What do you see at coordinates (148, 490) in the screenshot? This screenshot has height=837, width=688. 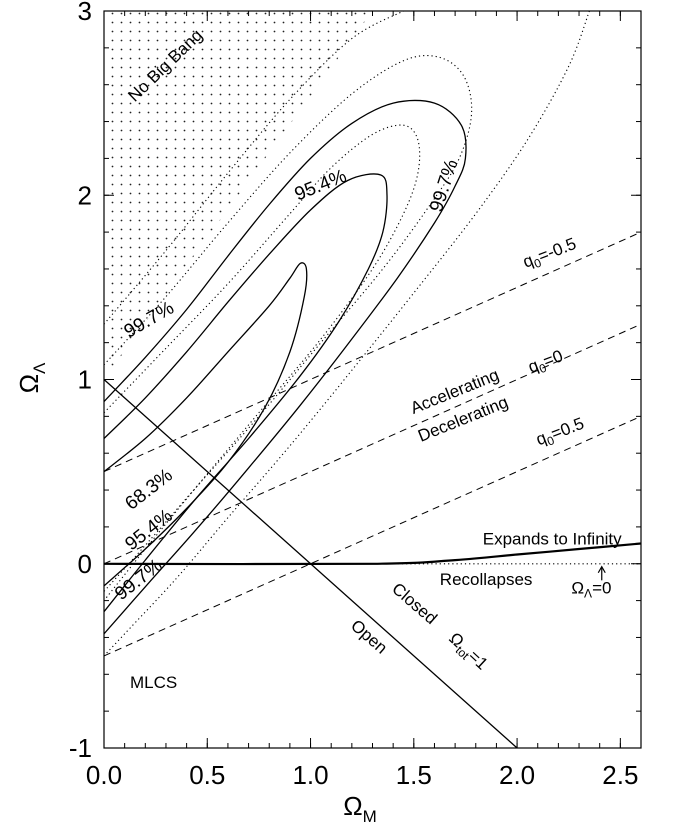 I see `annotation-confidence-68-3: 68.3%` at bounding box center [148, 490].